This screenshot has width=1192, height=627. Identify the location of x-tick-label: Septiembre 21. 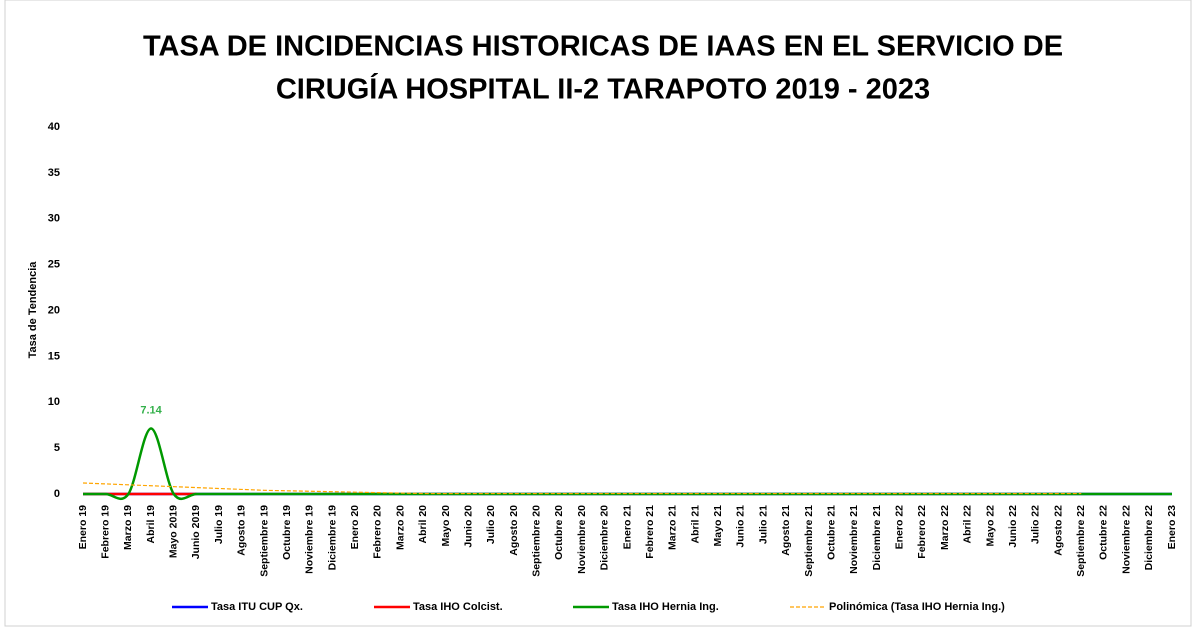
(809, 541).